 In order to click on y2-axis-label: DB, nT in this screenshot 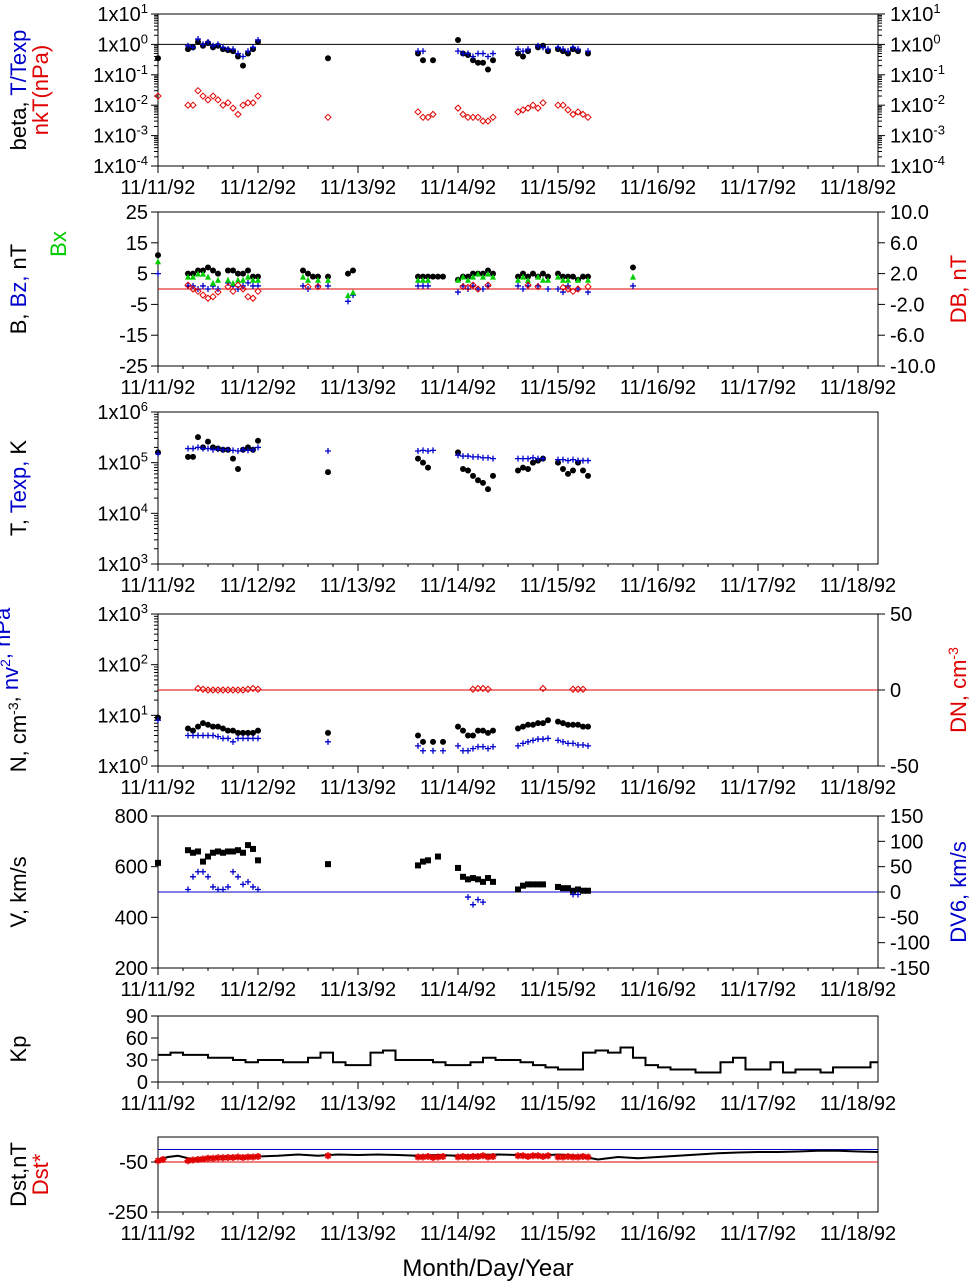, I will do `click(958, 289)`.